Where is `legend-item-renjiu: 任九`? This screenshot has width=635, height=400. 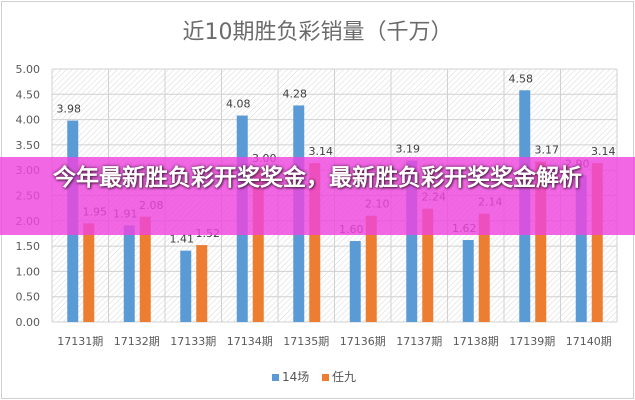 legend-item-renjiu: 任九 is located at coordinates (339, 376).